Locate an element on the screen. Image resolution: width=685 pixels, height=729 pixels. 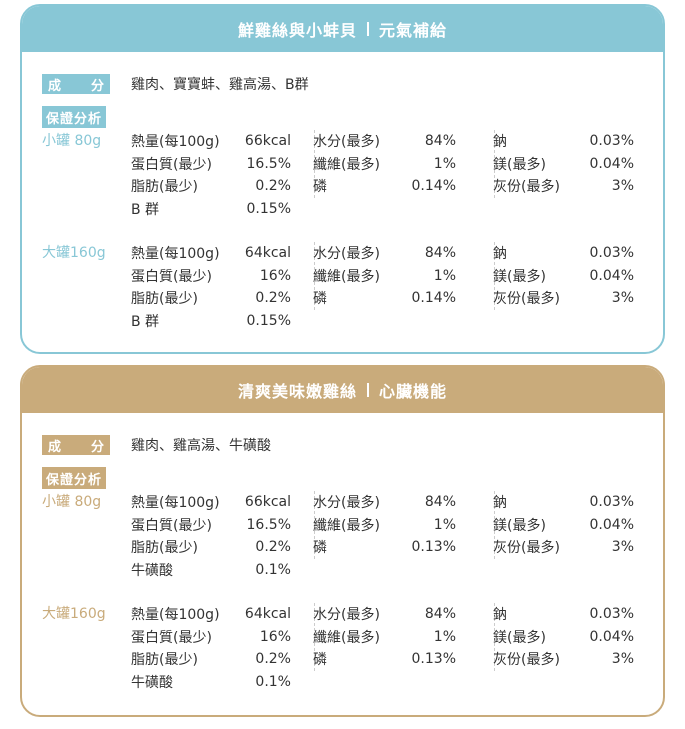
card-title-main: 鮮雞絲與小蚌貝 is located at coordinates (297, 30).